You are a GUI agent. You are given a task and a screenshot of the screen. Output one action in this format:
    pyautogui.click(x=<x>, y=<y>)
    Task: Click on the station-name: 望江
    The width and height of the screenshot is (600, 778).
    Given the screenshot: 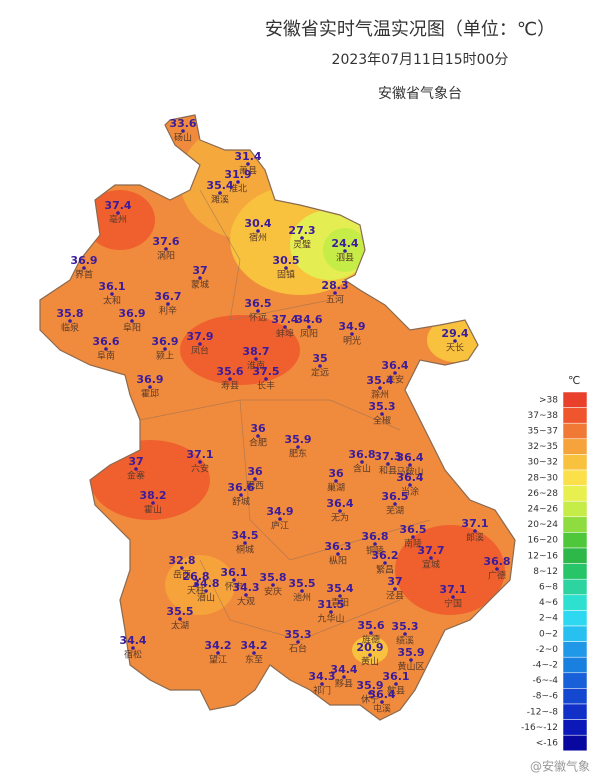 What is the action you would take?
    pyautogui.click(x=218, y=660)
    